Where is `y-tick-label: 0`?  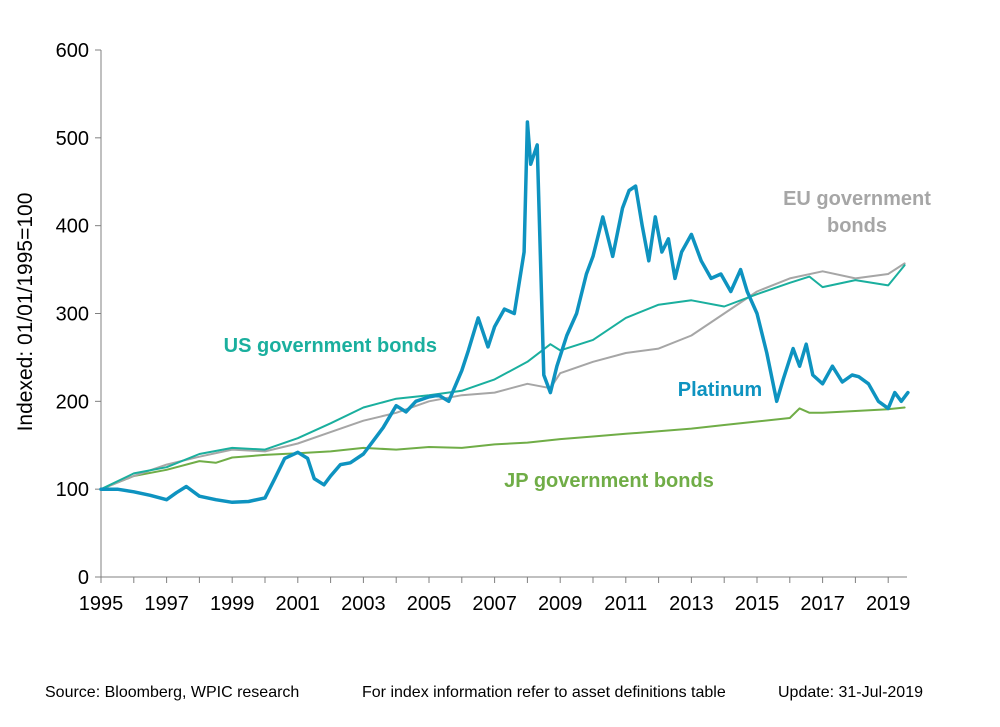
y-tick-label: 0 is located at coordinates (83, 578).